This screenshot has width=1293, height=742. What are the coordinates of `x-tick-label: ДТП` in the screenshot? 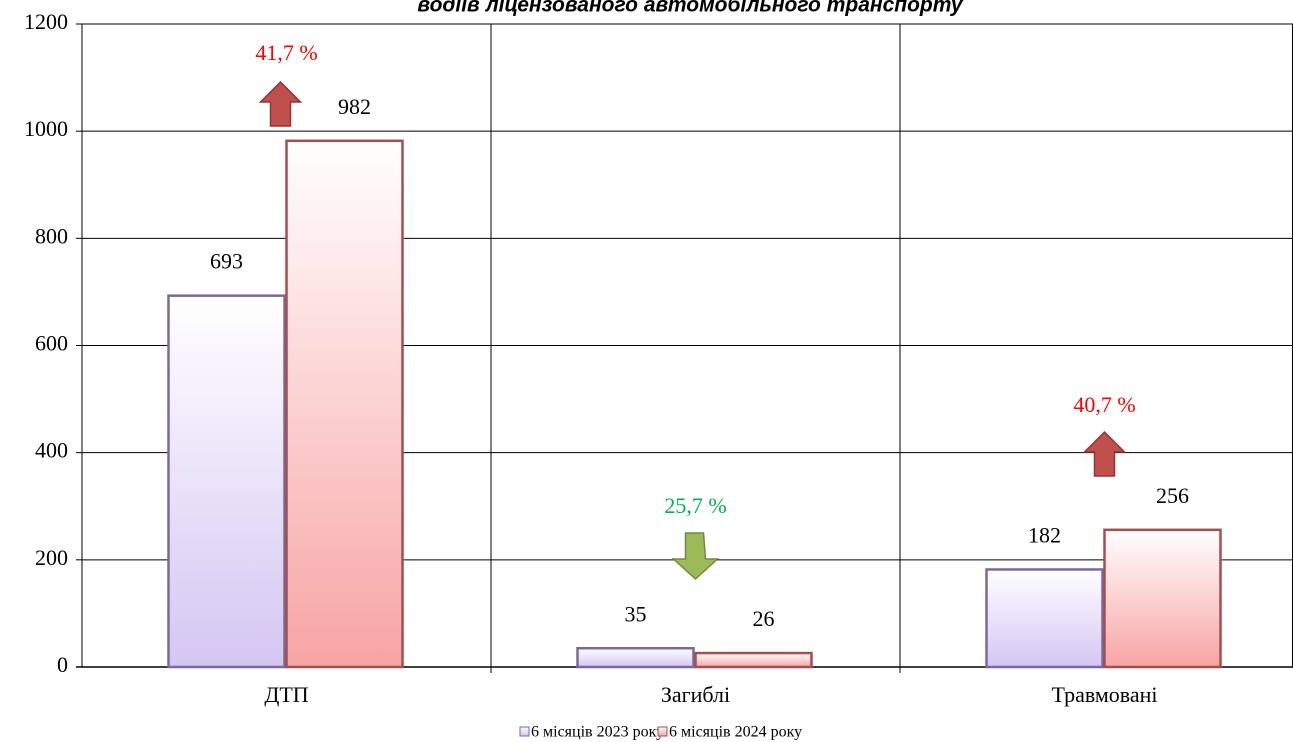 It's located at (286, 694).